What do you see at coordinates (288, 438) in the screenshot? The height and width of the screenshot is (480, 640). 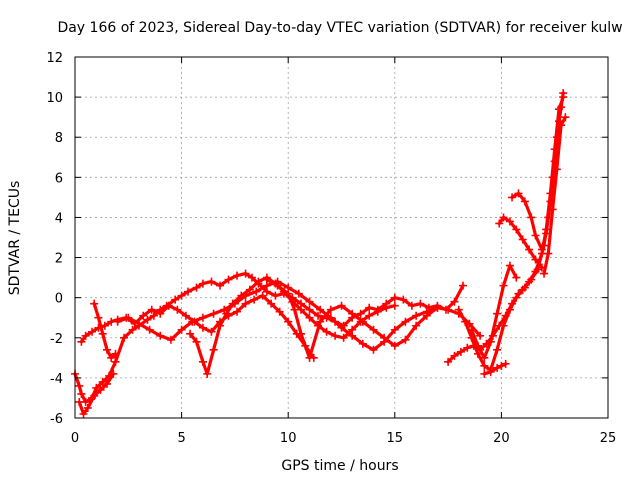 I see `x-tick-label: 10` at bounding box center [288, 438].